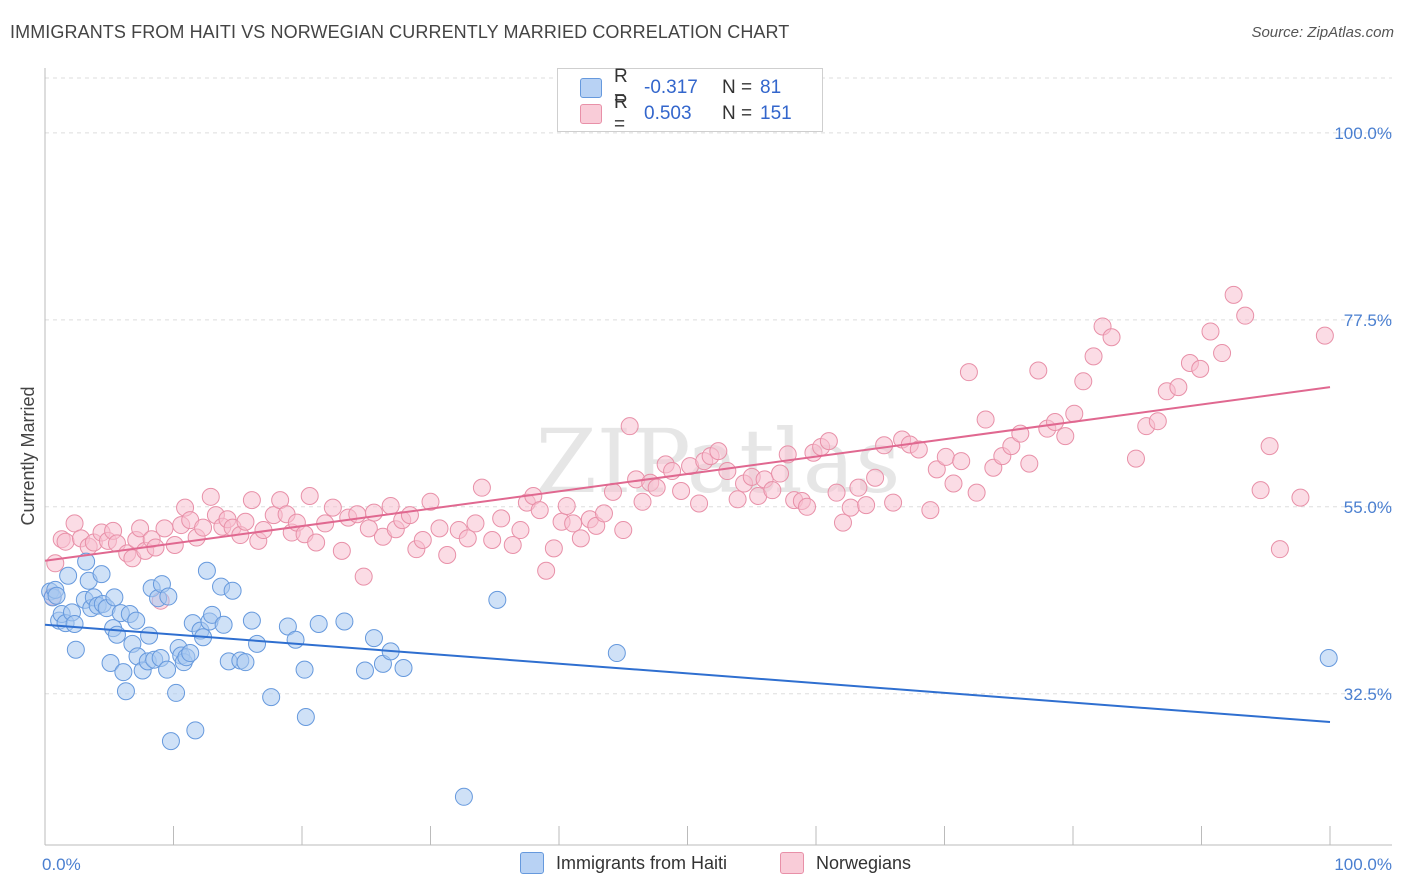 This screenshot has width=1406, height=892. I want to click on y-tick-label: 77.5%, so click(1368, 320).